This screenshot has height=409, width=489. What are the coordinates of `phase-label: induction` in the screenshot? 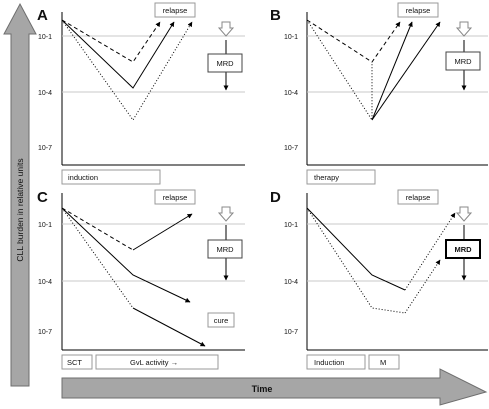 It's located at (83, 177).